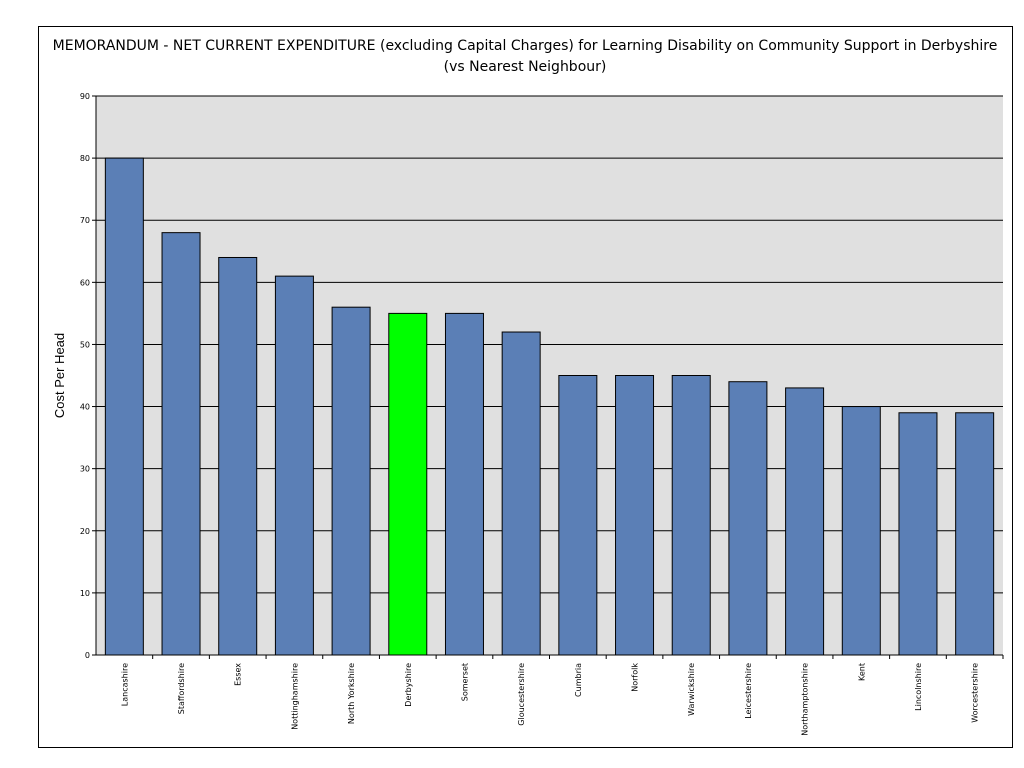  I want to click on bar-worcestershire, so click(975, 534).